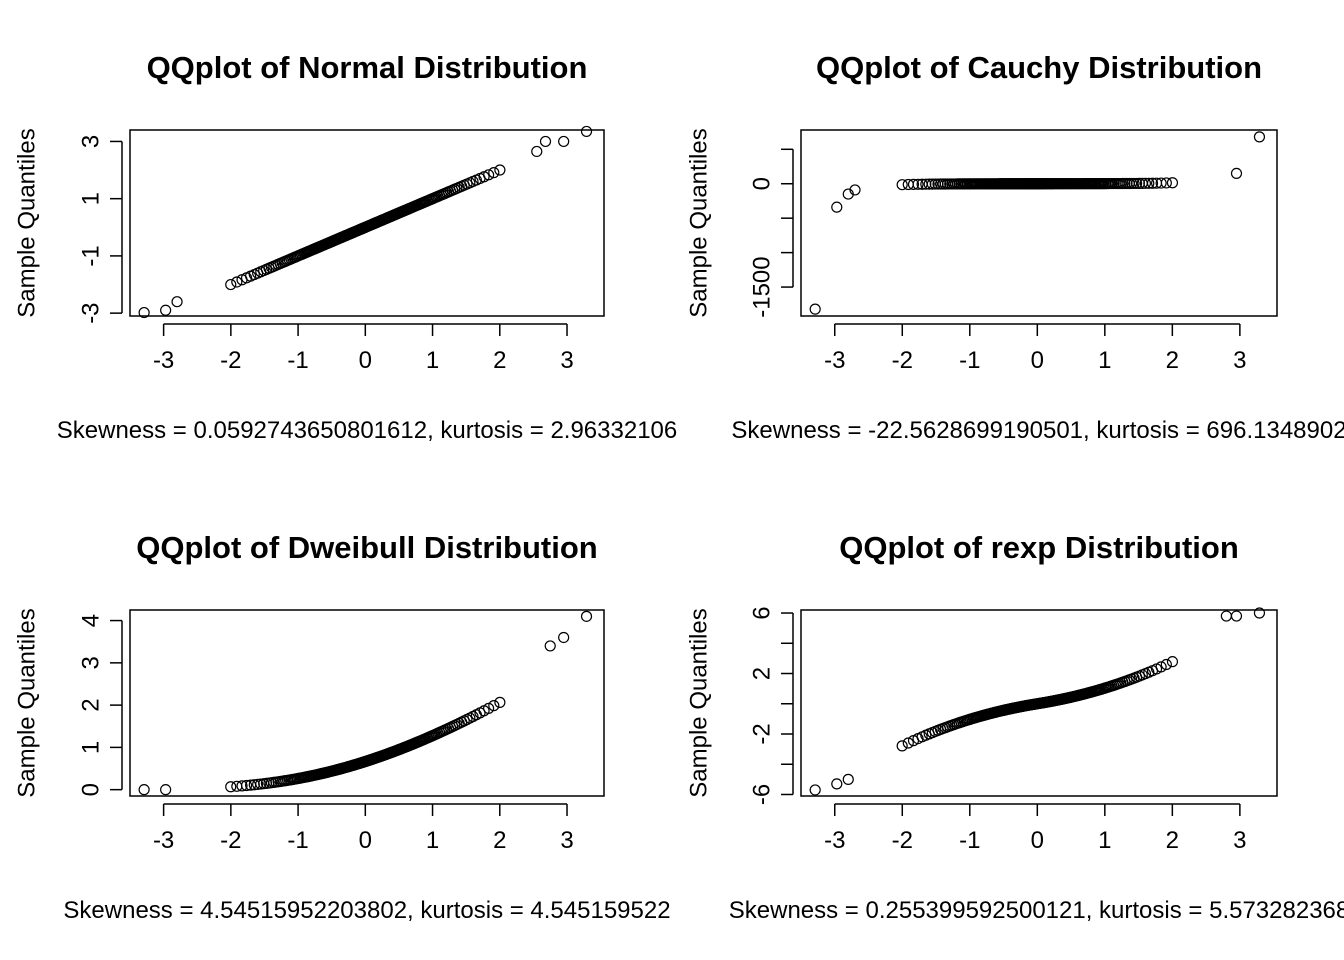 The height and width of the screenshot is (960, 1344). What do you see at coordinates (1039, 67) in the screenshot?
I see `chart-title: QQplot of Cauchy Distribution` at bounding box center [1039, 67].